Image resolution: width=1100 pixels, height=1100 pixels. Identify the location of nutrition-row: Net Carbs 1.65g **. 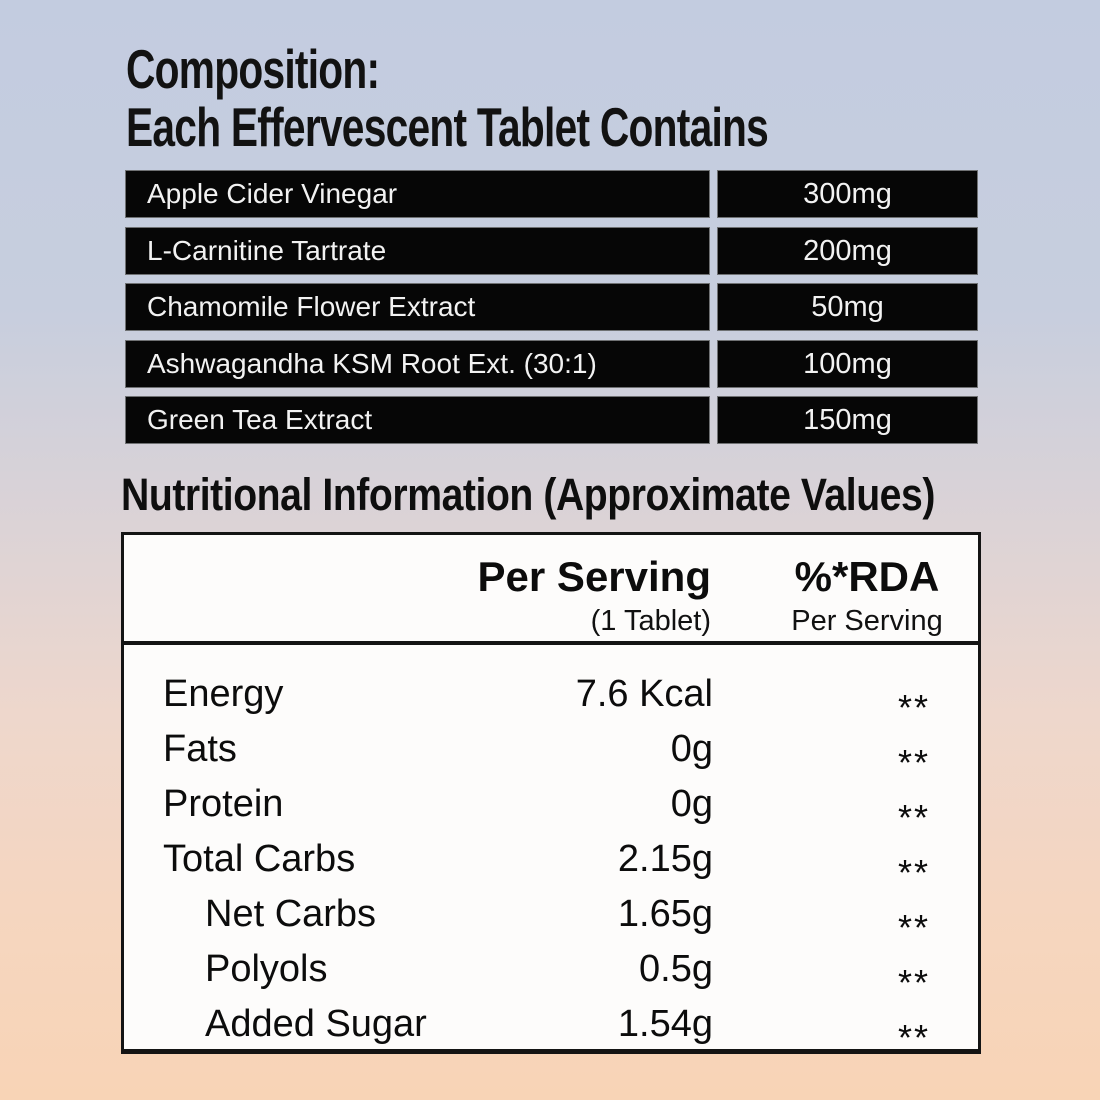
(551, 920).